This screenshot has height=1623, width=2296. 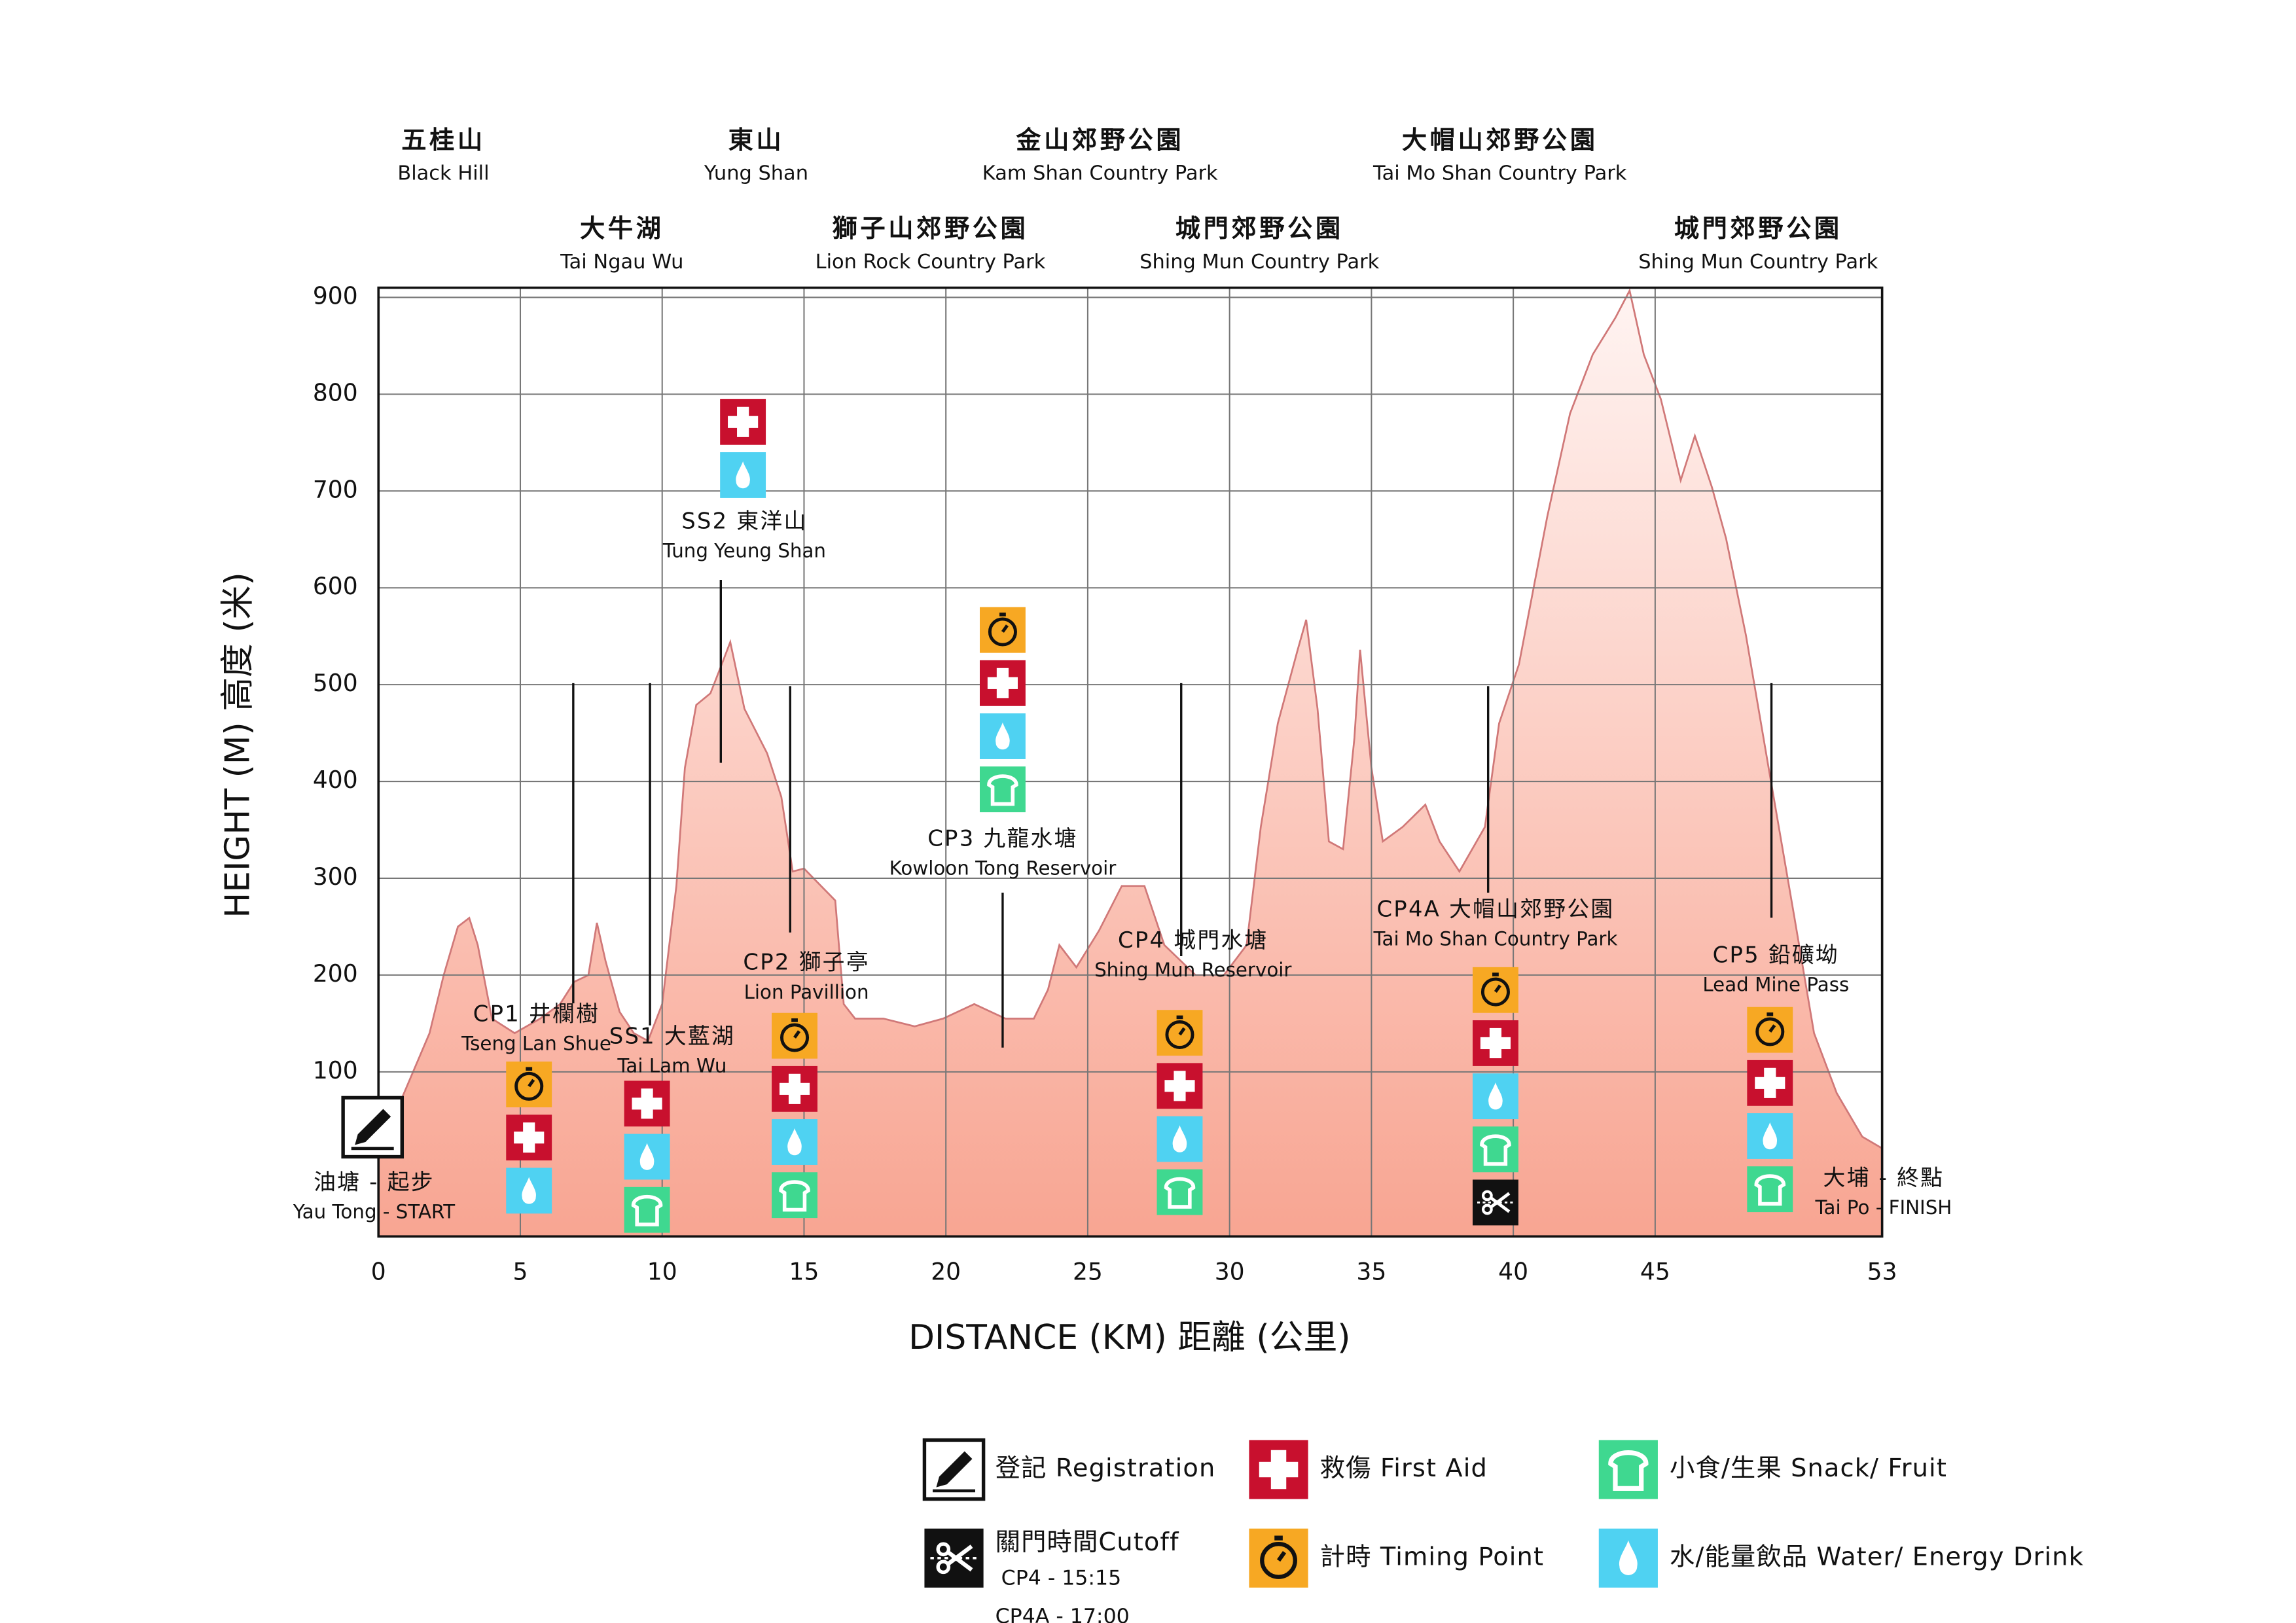 I want to click on y-tick-label: 400, so click(x=335, y=780).